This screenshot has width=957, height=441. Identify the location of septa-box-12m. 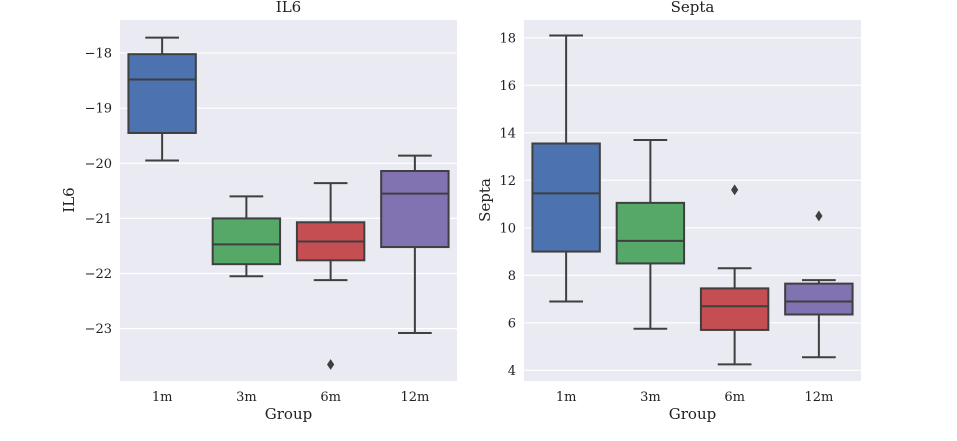
(819, 284).